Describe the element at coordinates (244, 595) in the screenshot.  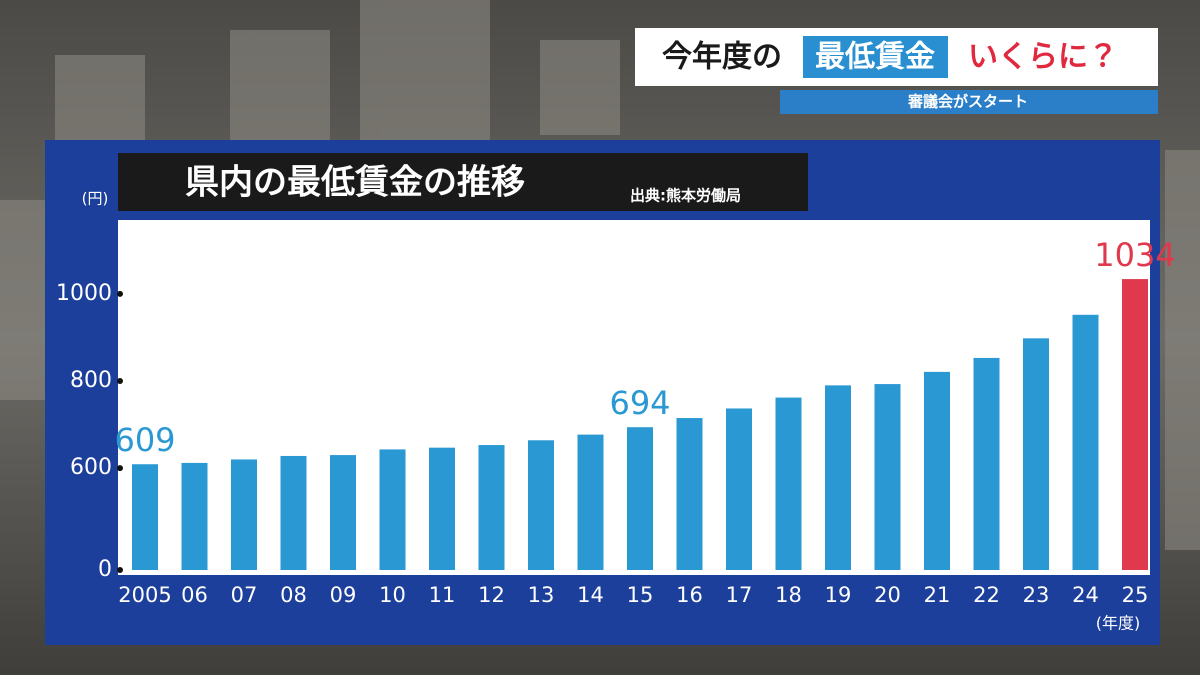
I see `x-tick-label: 07` at that location.